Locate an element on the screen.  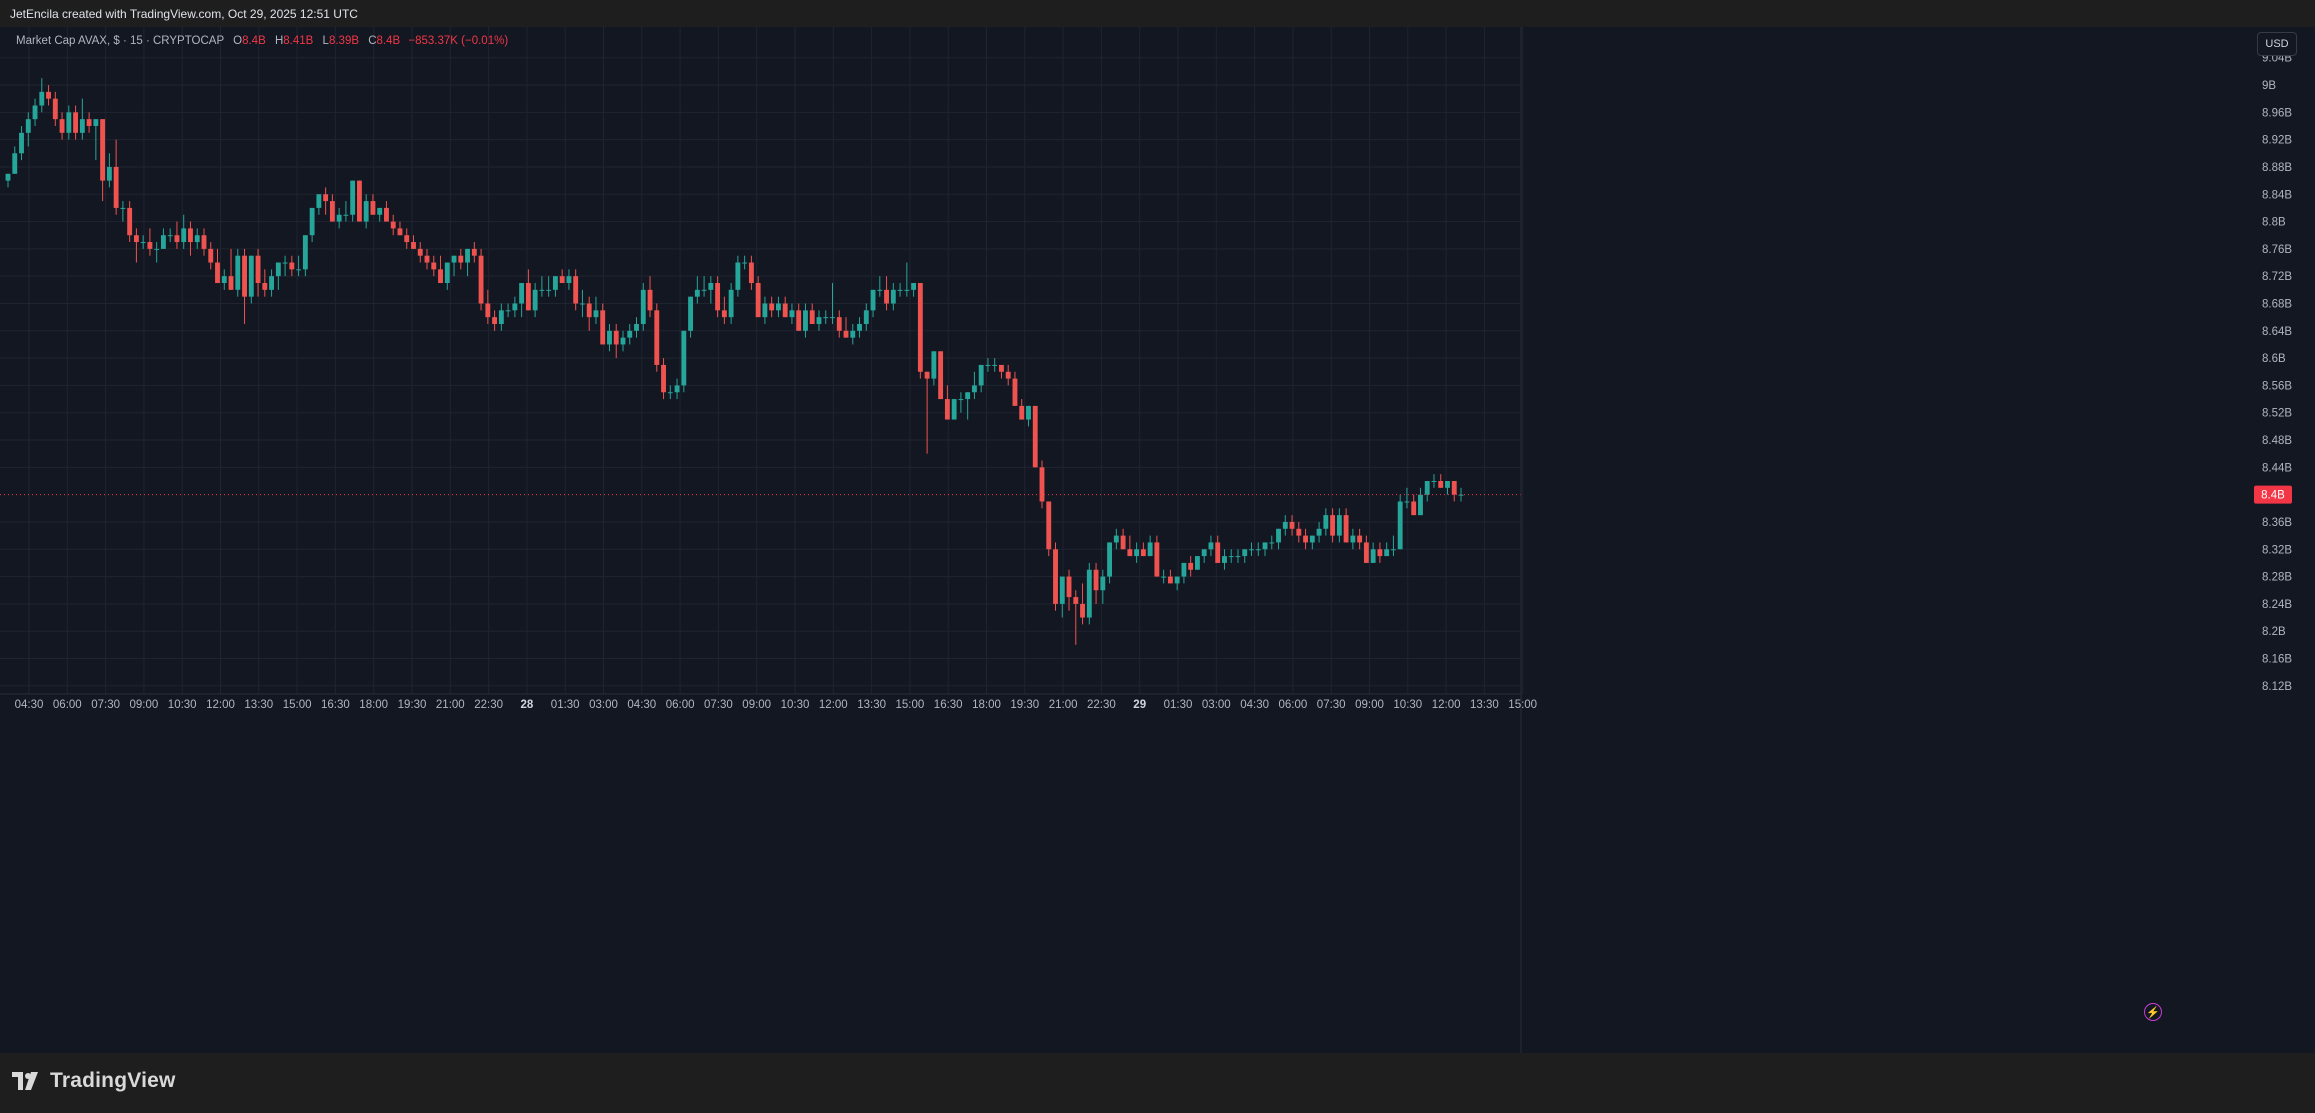
time-tick-label: 01:30 is located at coordinates (1178, 705).